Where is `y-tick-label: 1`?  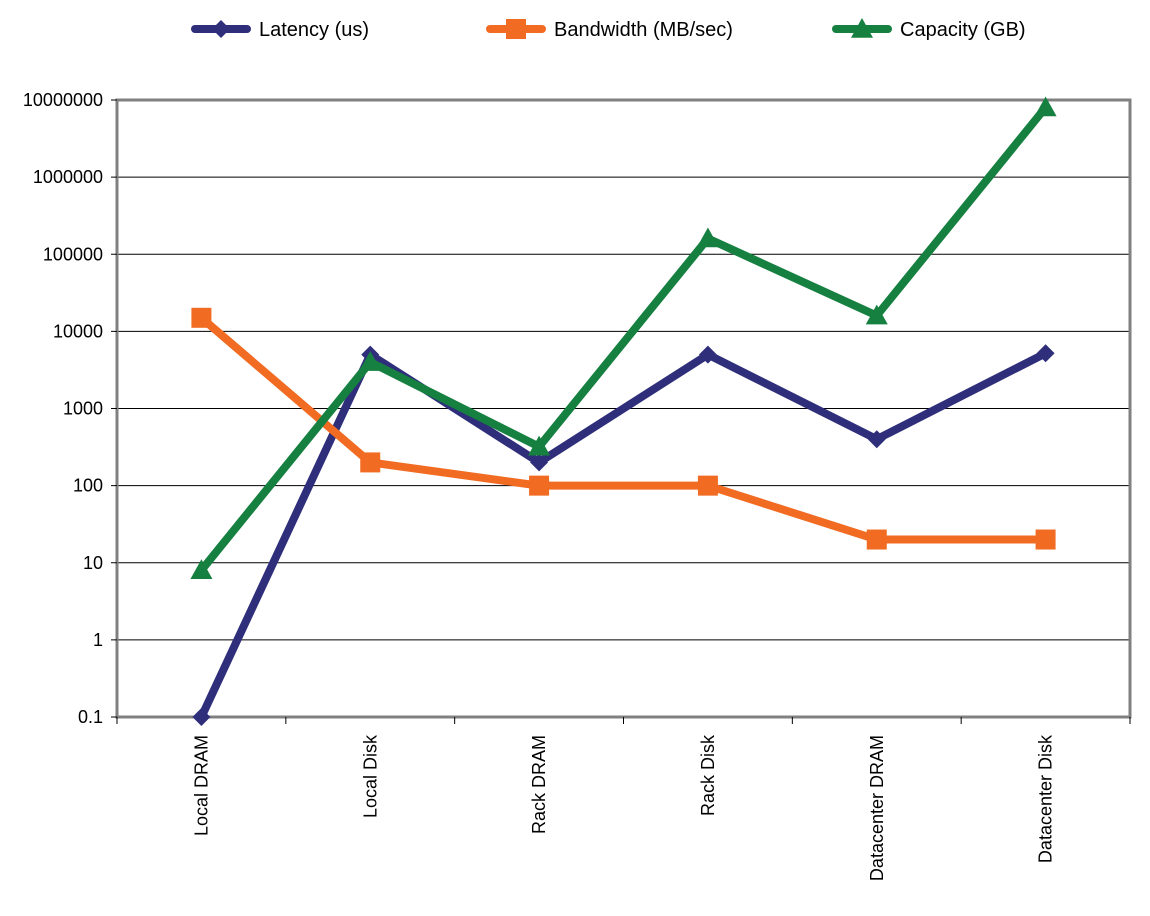 y-tick-label: 1 is located at coordinates (98, 640).